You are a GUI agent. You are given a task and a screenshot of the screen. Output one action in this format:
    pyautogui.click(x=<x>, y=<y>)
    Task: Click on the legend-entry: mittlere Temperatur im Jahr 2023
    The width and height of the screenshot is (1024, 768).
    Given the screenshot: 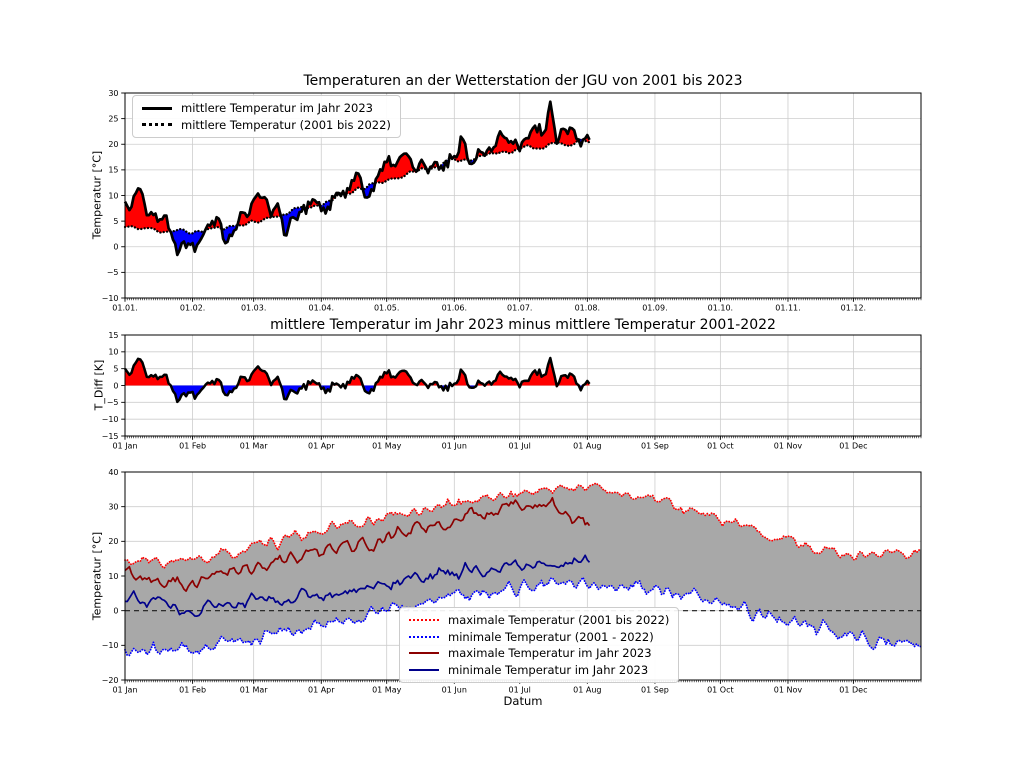 What is the action you would take?
    pyautogui.click(x=266, y=108)
    